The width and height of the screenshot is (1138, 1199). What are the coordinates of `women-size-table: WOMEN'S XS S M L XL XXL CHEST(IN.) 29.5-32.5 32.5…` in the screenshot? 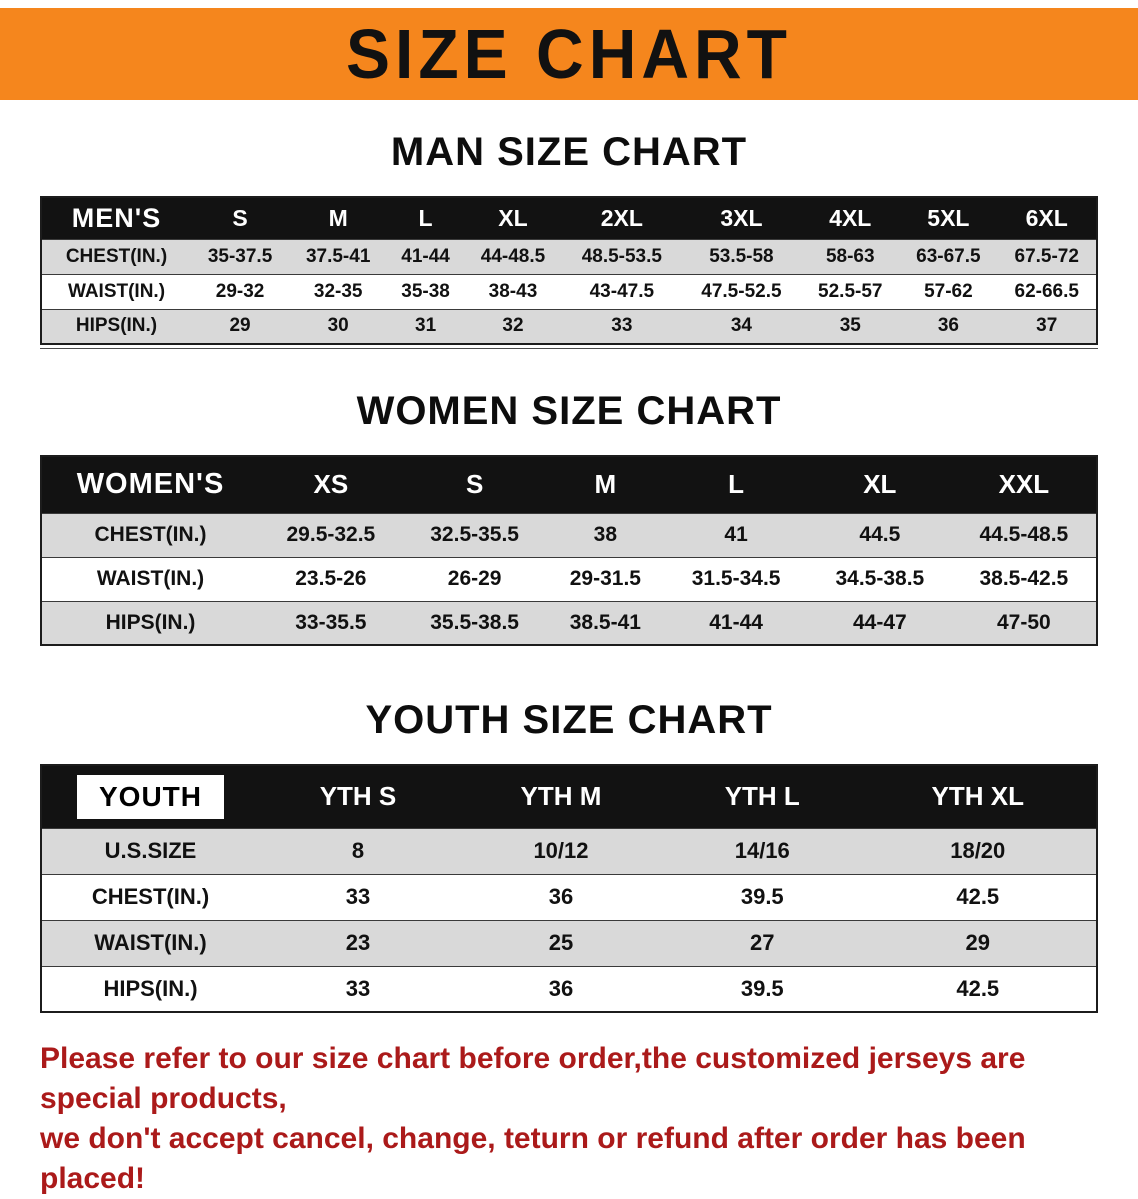 It's located at (569, 550).